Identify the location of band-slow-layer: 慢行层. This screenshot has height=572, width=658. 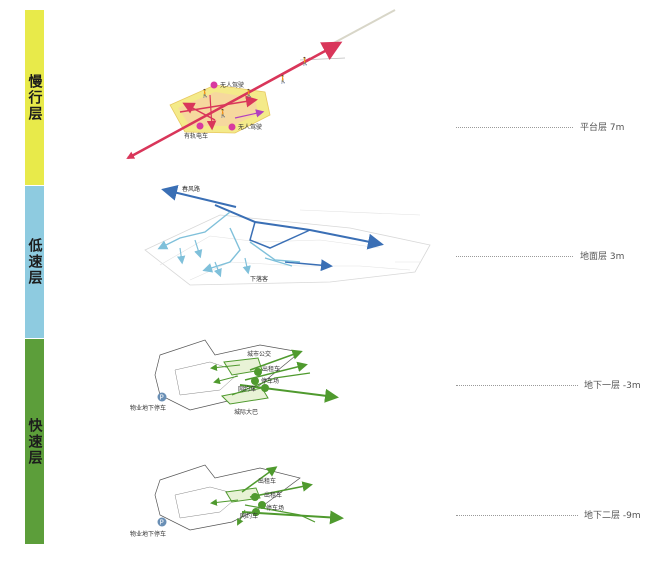
(34, 97).